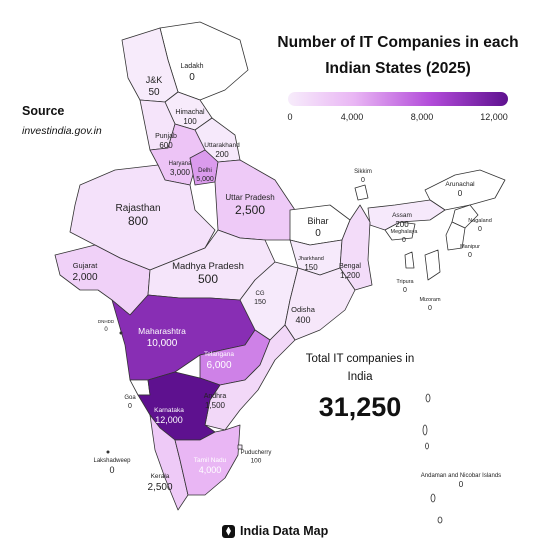 The height and width of the screenshot is (554, 554). Describe the element at coordinates (106, 321) in the screenshot. I see `region-name-dnhdd: DNHDD` at that location.